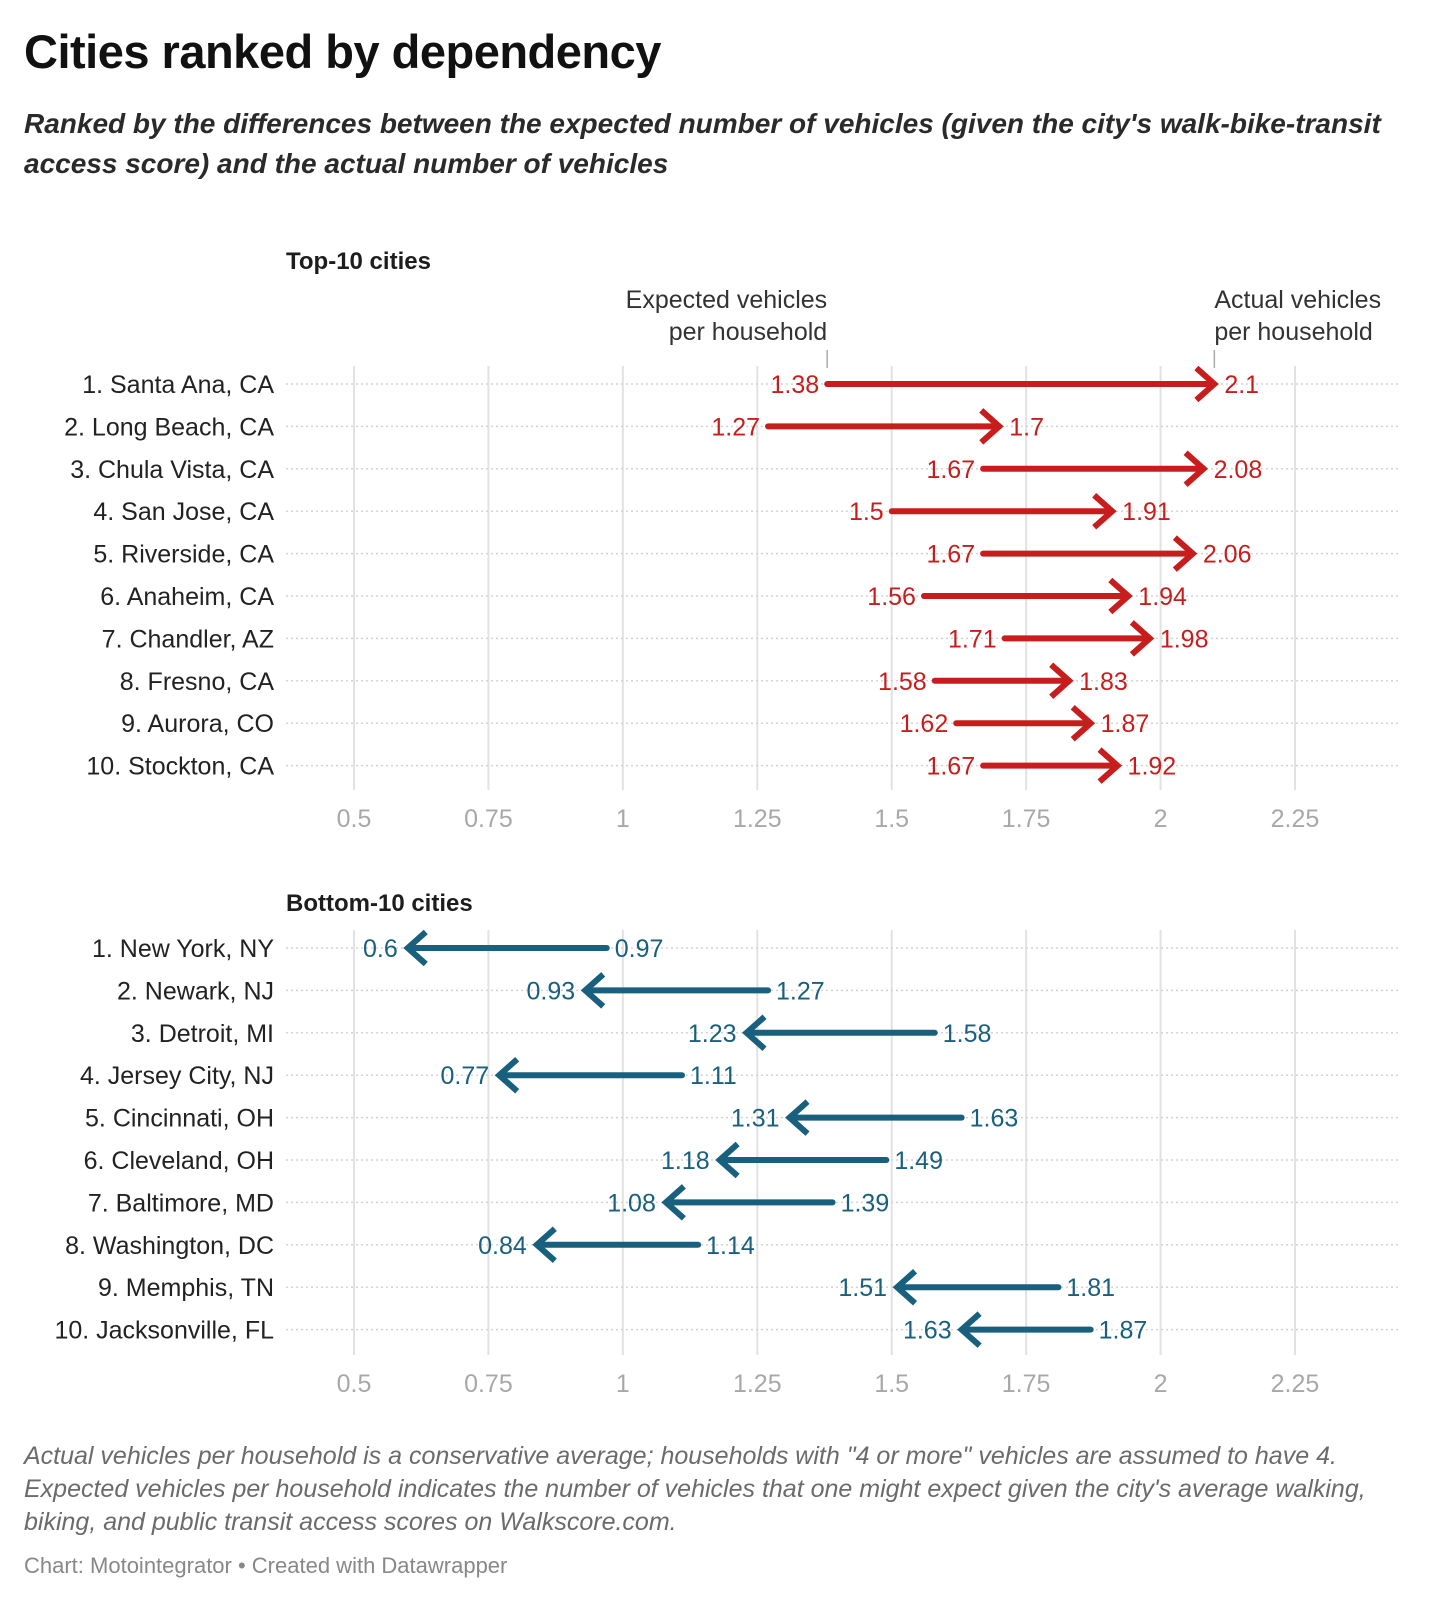 Image resolution: width=1440 pixels, height=1598 pixels. What do you see at coordinates (354, 1384) in the screenshot?
I see `bottom-x-tick-label: 0.5` at bounding box center [354, 1384].